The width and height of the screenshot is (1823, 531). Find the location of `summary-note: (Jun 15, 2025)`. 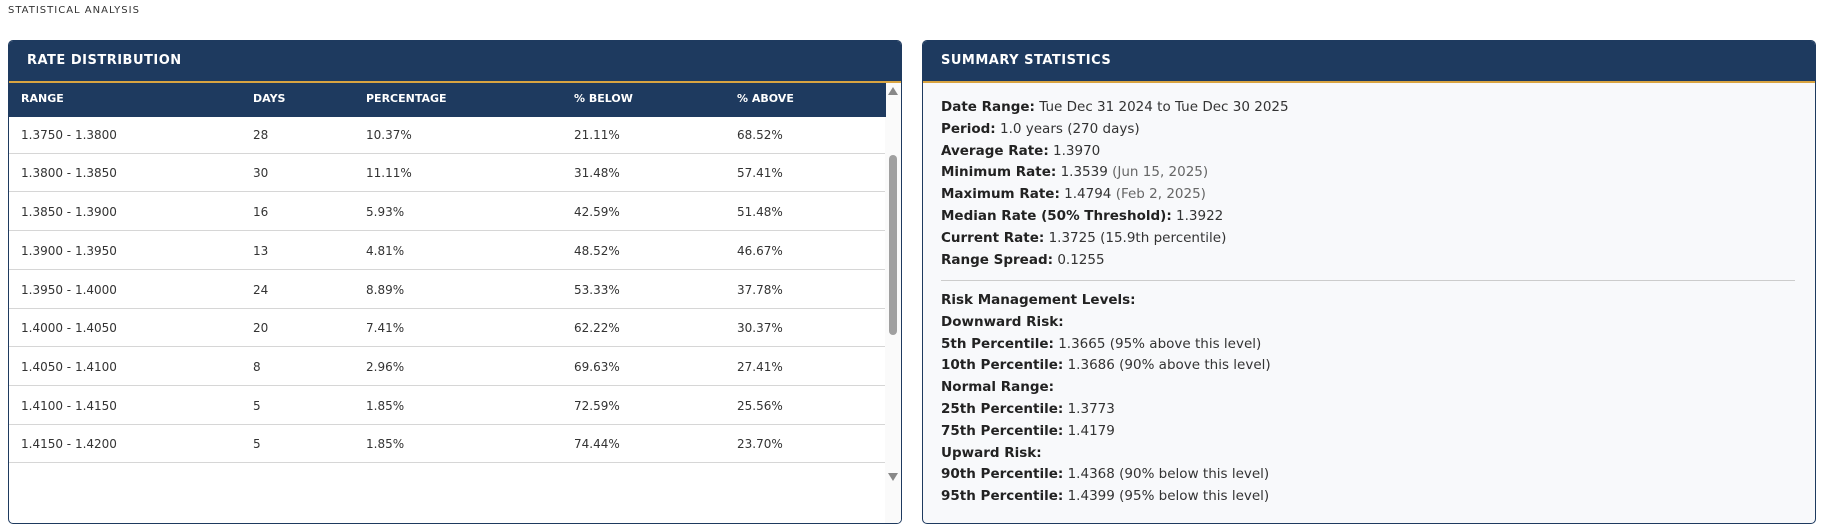

summary-note: (Jun 15, 2025) is located at coordinates (1160, 172).